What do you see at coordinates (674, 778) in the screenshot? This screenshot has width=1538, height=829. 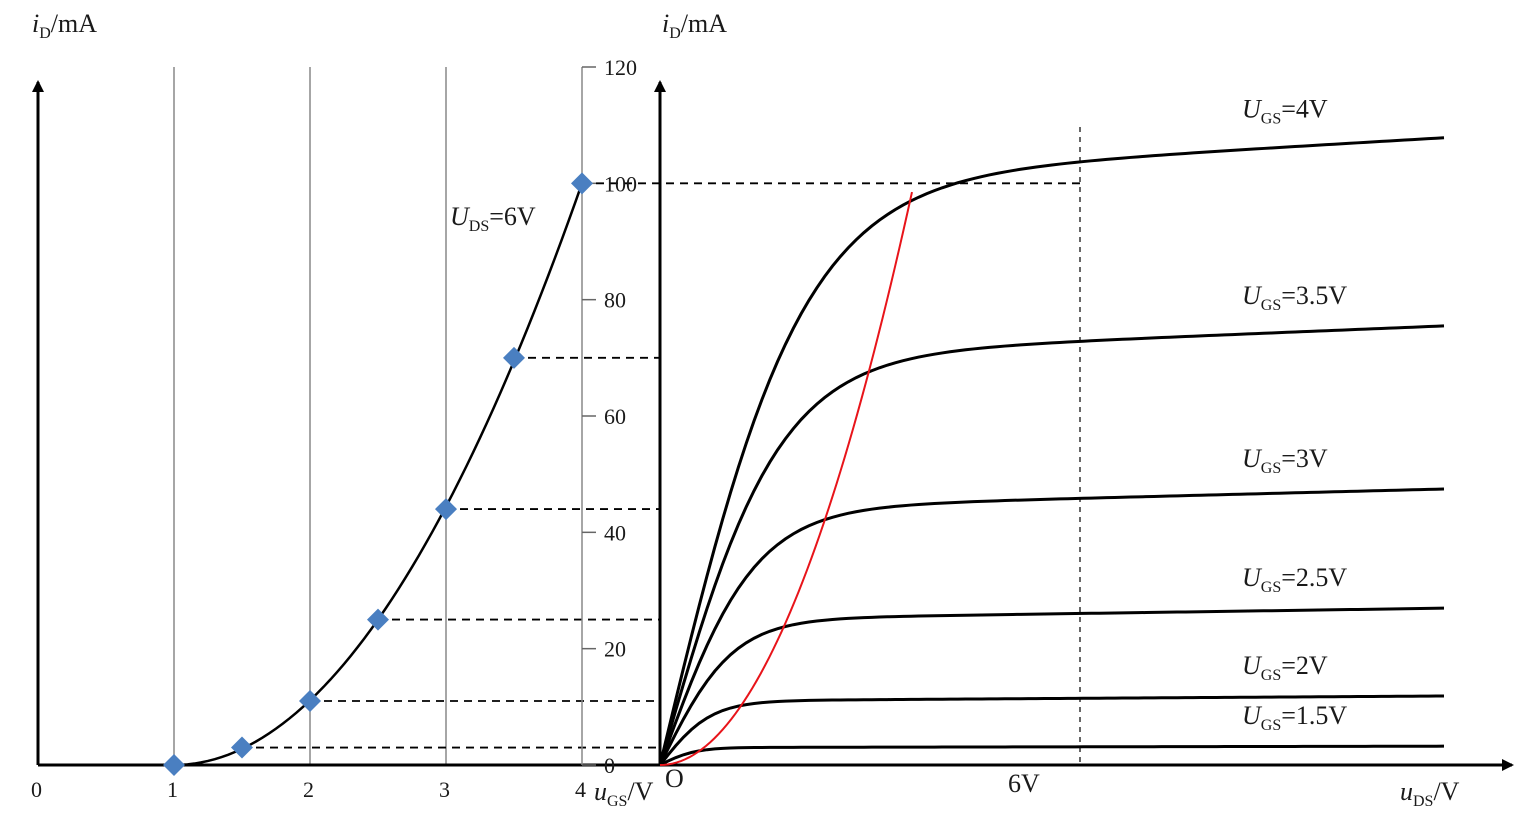 I see `origin-label: O` at bounding box center [674, 778].